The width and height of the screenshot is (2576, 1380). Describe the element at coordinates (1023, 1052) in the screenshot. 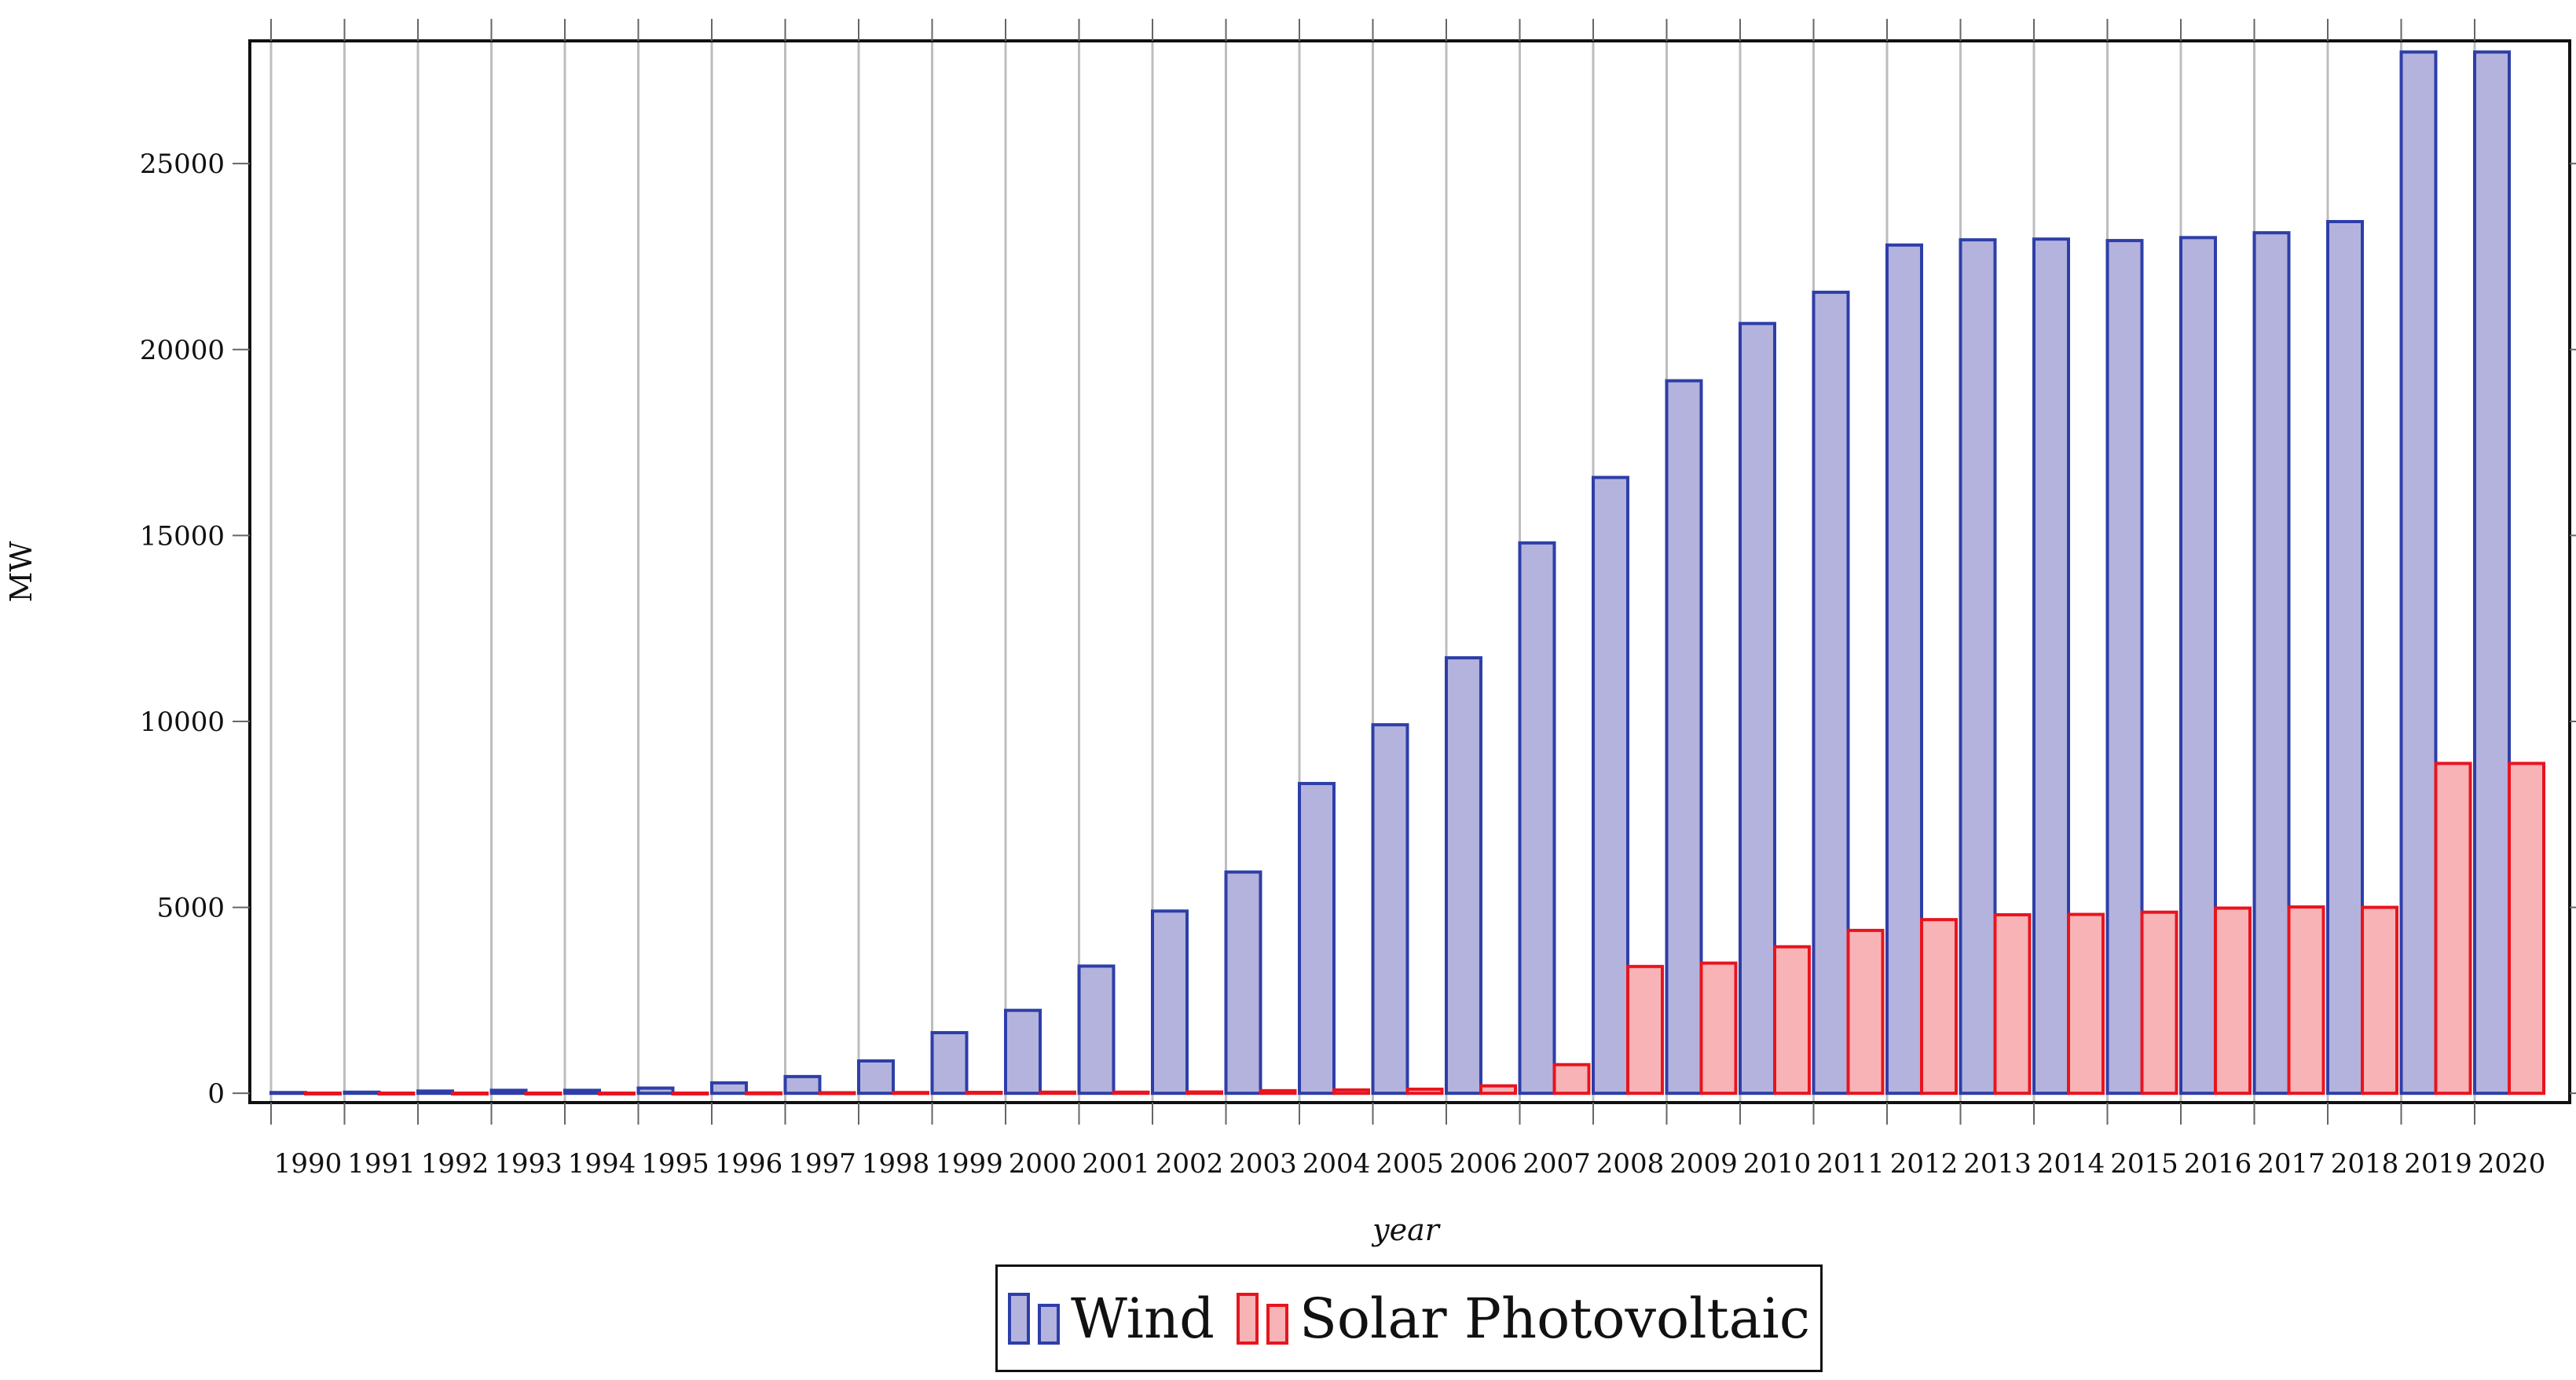

I see `bar-wind-2000` at that location.